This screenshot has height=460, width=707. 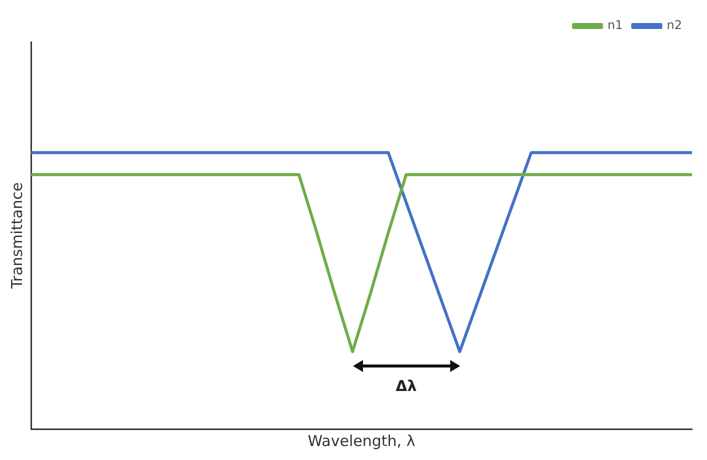 What do you see at coordinates (407, 385) in the screenshot?
I see `annotation: Δλ` at bounding box center [407, 385].